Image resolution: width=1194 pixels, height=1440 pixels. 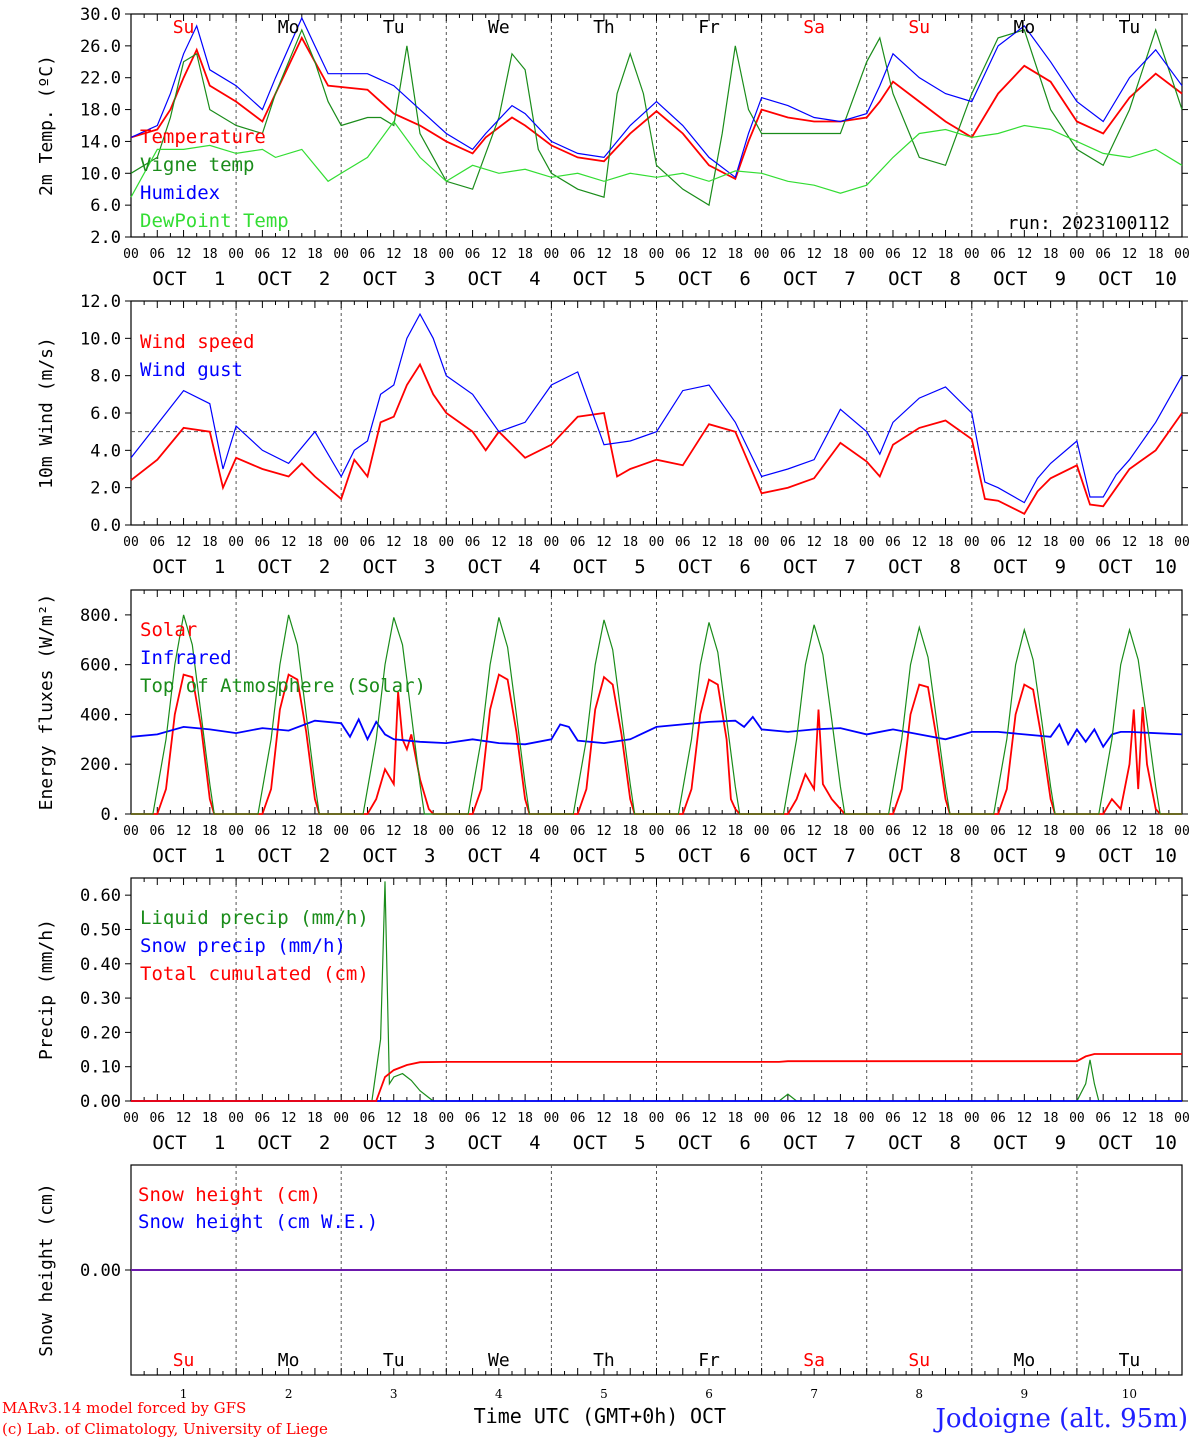 I want to click on legend-entry: DewPoint Temp, so click(x=214, y=221).